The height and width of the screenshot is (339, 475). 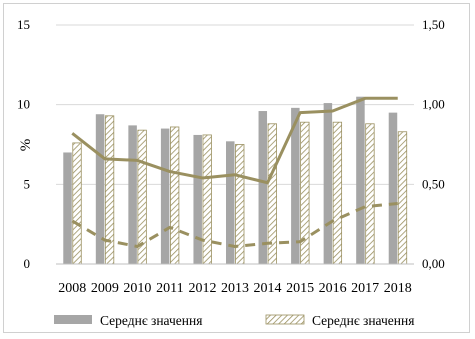 What do you see at coordinates (105, 288) in the screenshot?
I see `x-tick-label: 2009` at bounding box center [105, 288].